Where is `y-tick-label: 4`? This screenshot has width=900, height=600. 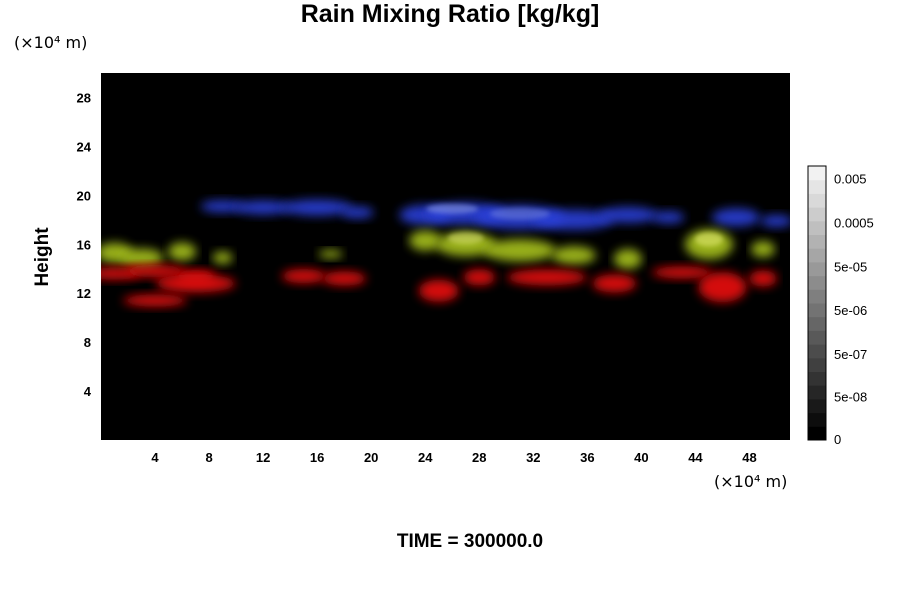
y-tick-label: 4 is located at coordinates (88, 391).